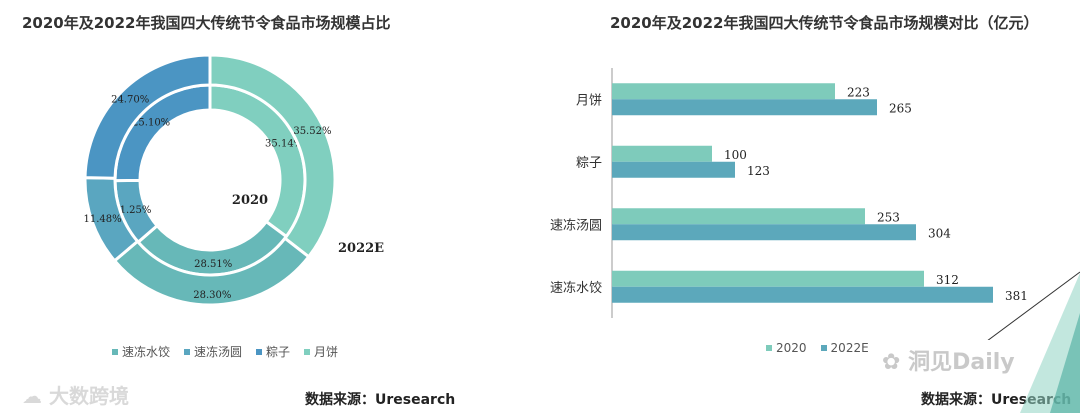 The image size is (1080, 413). What do you see at coordinates (361, 248) in the screenshot?
I see `ring-label-2022E: 2022E` at bounding box center [361, 248].